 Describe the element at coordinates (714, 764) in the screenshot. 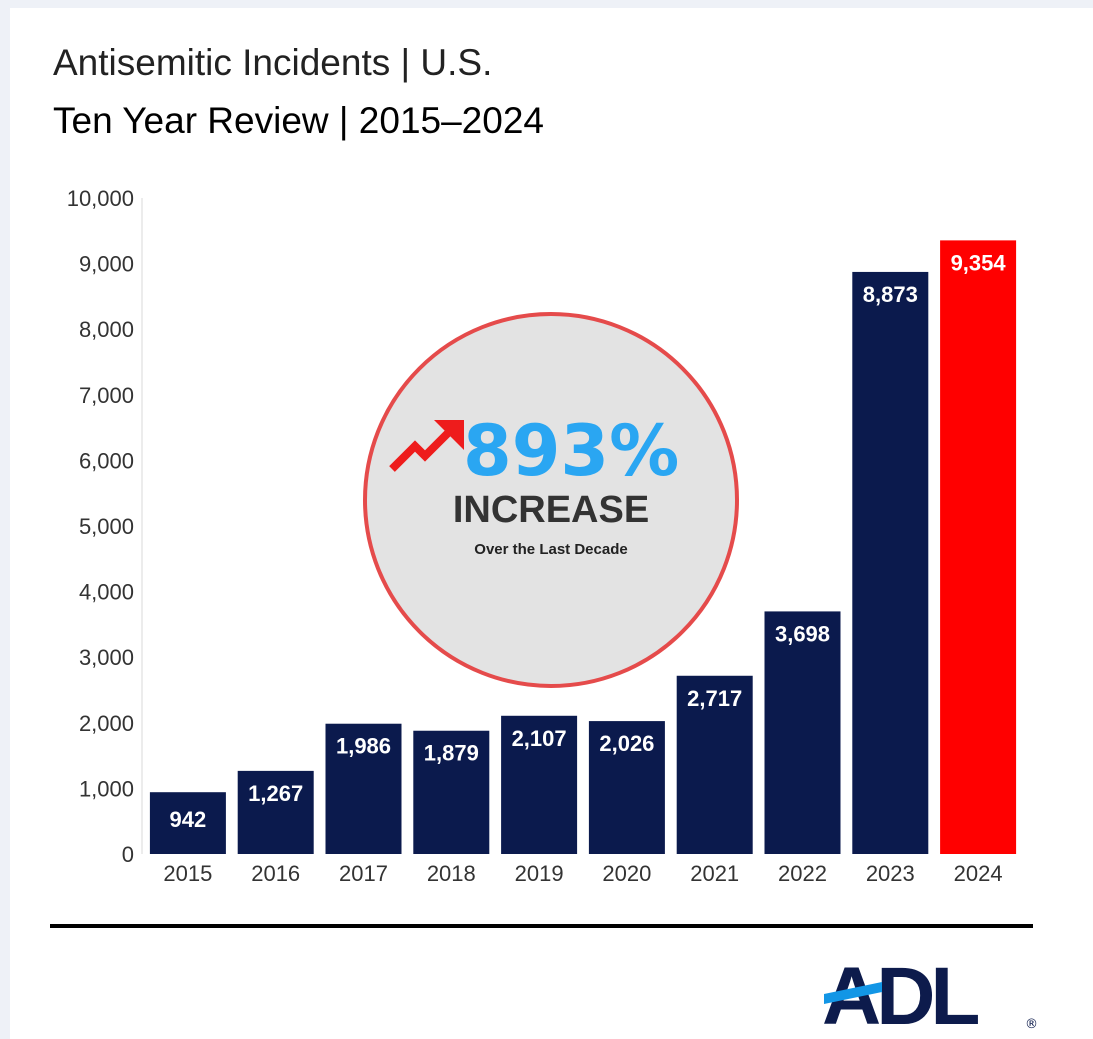

I see `bar-2021` at that location.